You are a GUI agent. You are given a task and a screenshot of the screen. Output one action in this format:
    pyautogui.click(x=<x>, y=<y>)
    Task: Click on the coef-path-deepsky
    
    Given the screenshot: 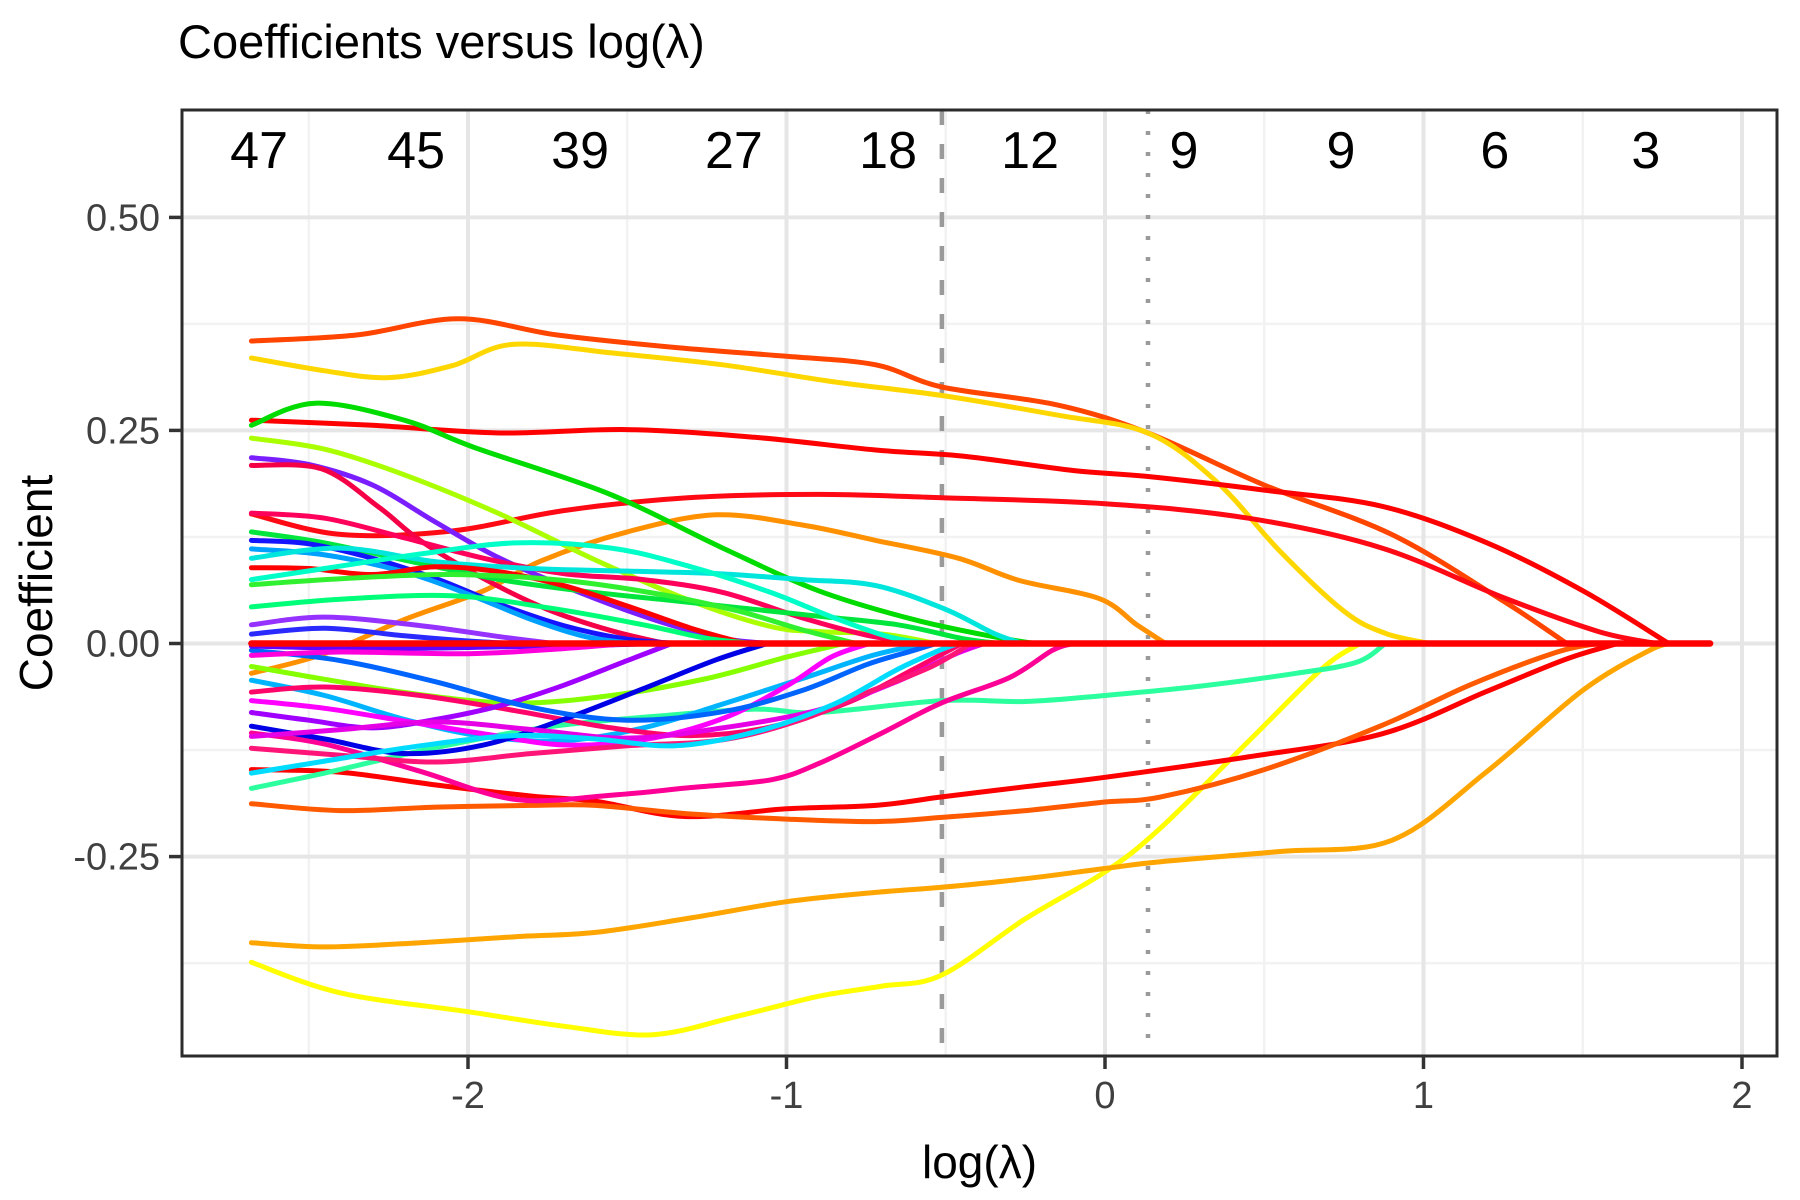 What is the action you would take?
    pyautogui.click(x=442, y=596)
    